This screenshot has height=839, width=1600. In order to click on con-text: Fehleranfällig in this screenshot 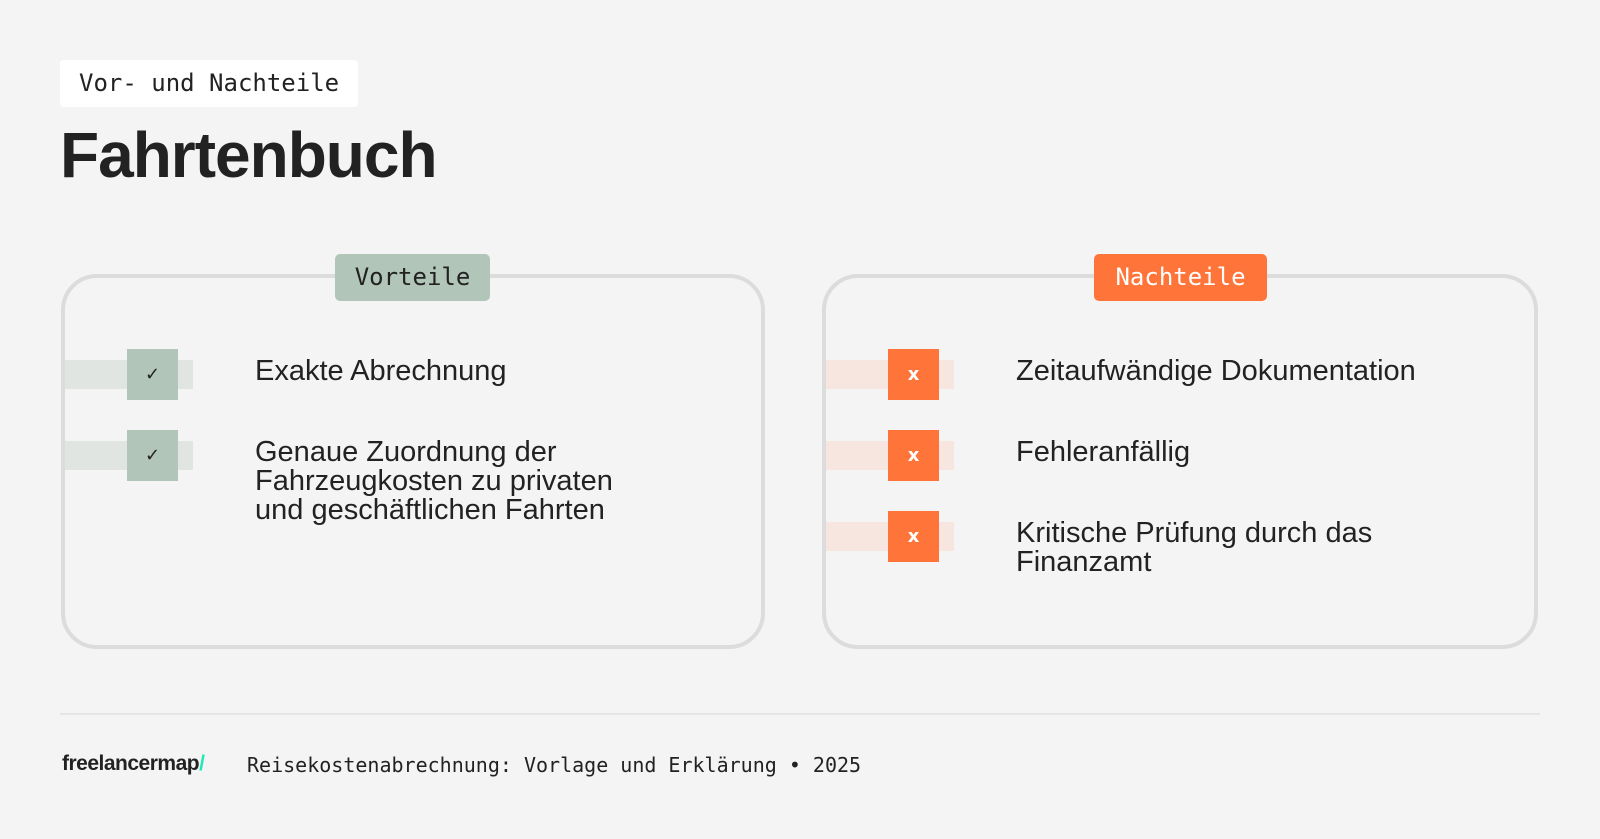, I will do `click(1103, 452)`.